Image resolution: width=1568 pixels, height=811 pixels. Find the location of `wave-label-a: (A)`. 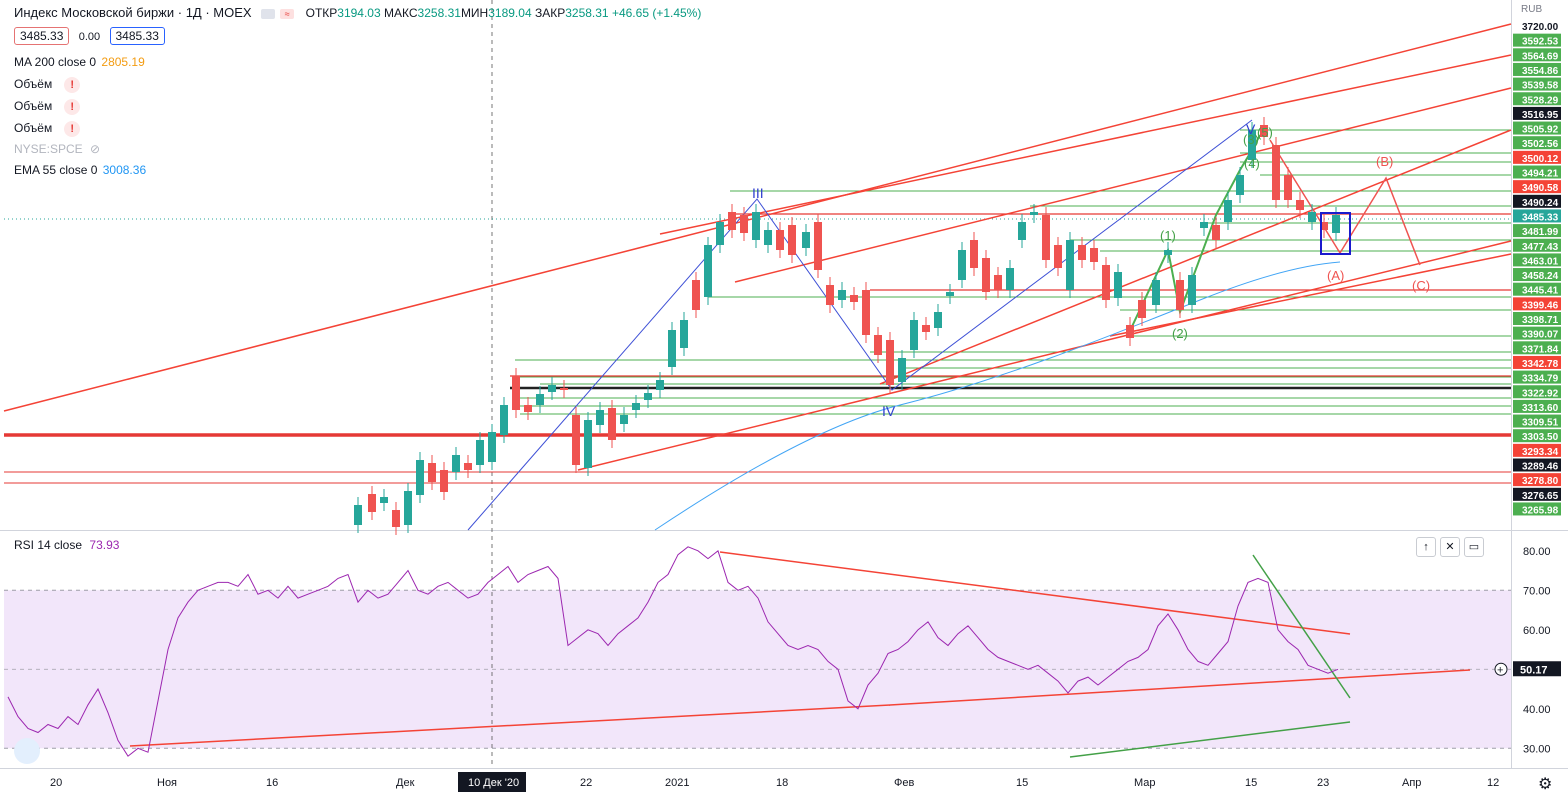

wave-label-a: (A) is located at coordinates (1335, 275).